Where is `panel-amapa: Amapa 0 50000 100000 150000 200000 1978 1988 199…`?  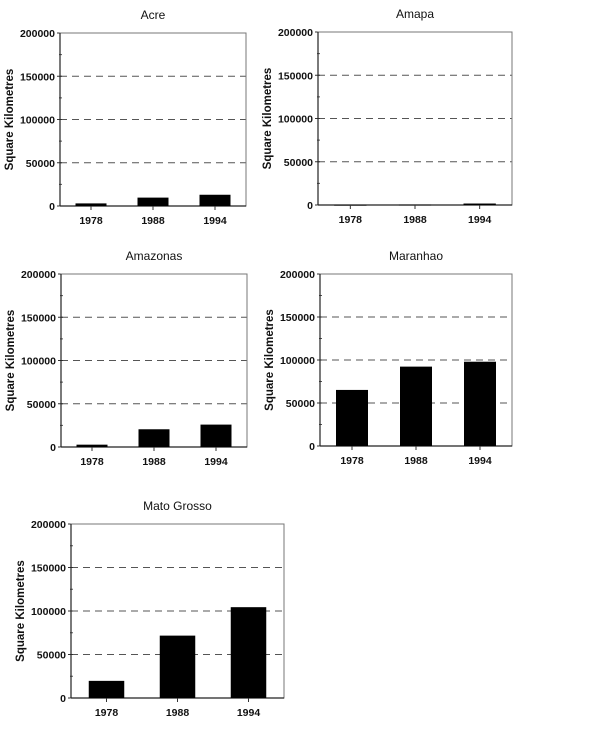 panel-amapa: Amapa 0 50000 100000 150000 200000 1978 1988 199… is located at coordinates (387, 116).